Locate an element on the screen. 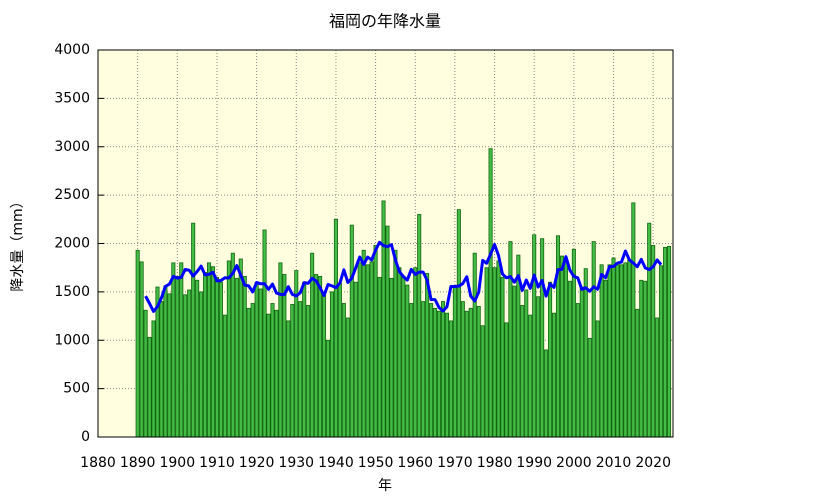 This screenshot has height=498, width=833. x-tick-label: 1980 is located at coordinates (495, 463).